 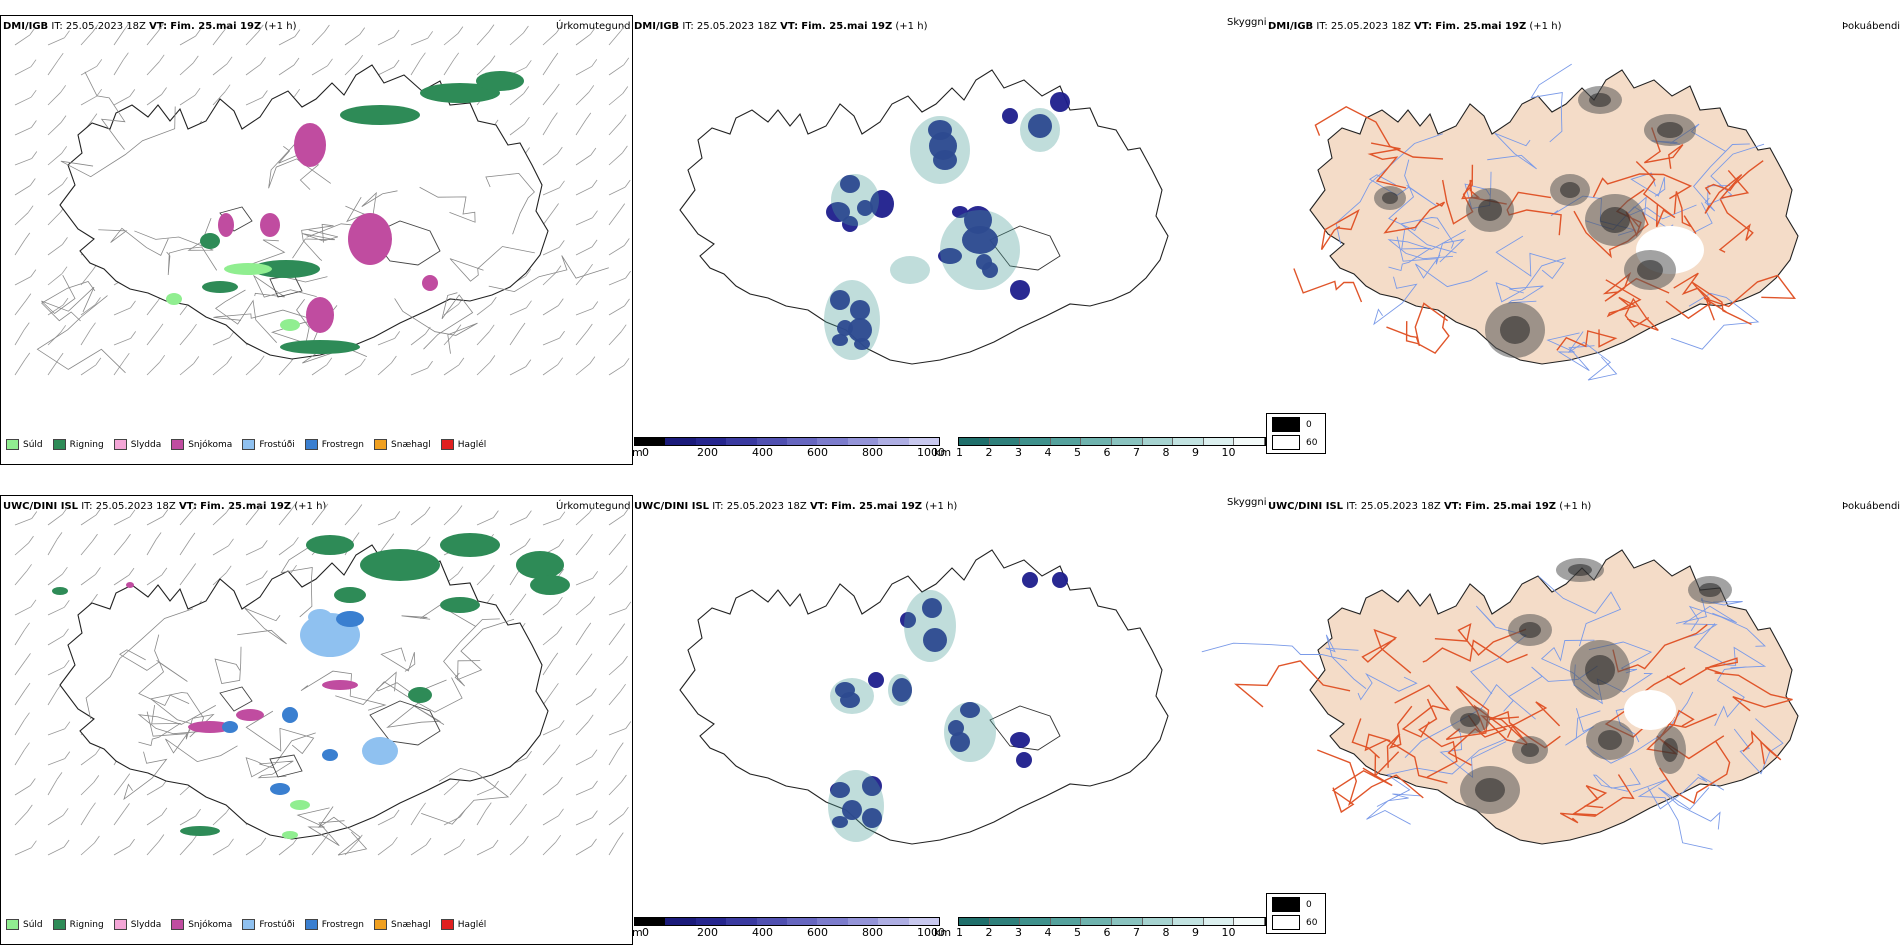 I want to click on colorbar-tick: 7, so click(x=1136, y=932).